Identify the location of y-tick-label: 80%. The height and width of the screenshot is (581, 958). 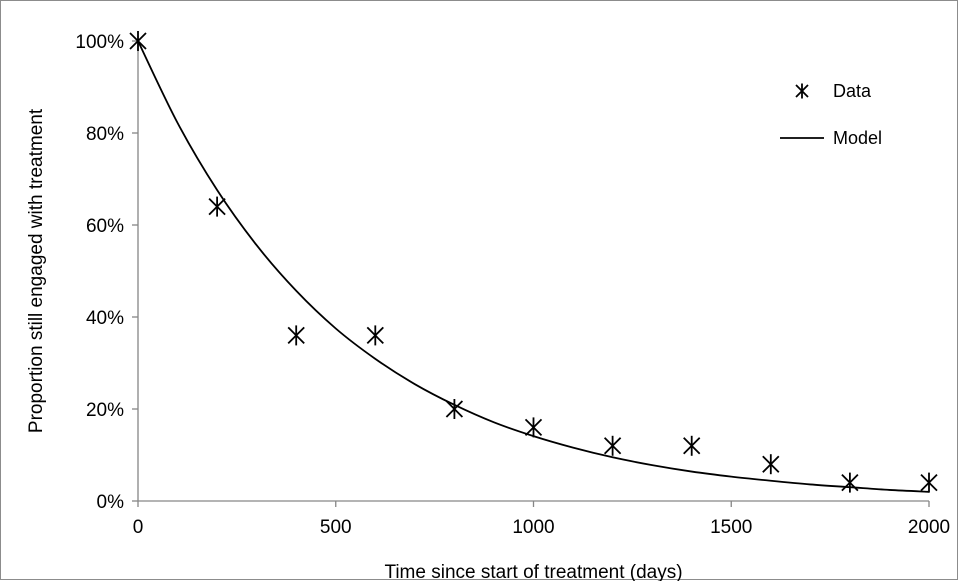
(105, 134).